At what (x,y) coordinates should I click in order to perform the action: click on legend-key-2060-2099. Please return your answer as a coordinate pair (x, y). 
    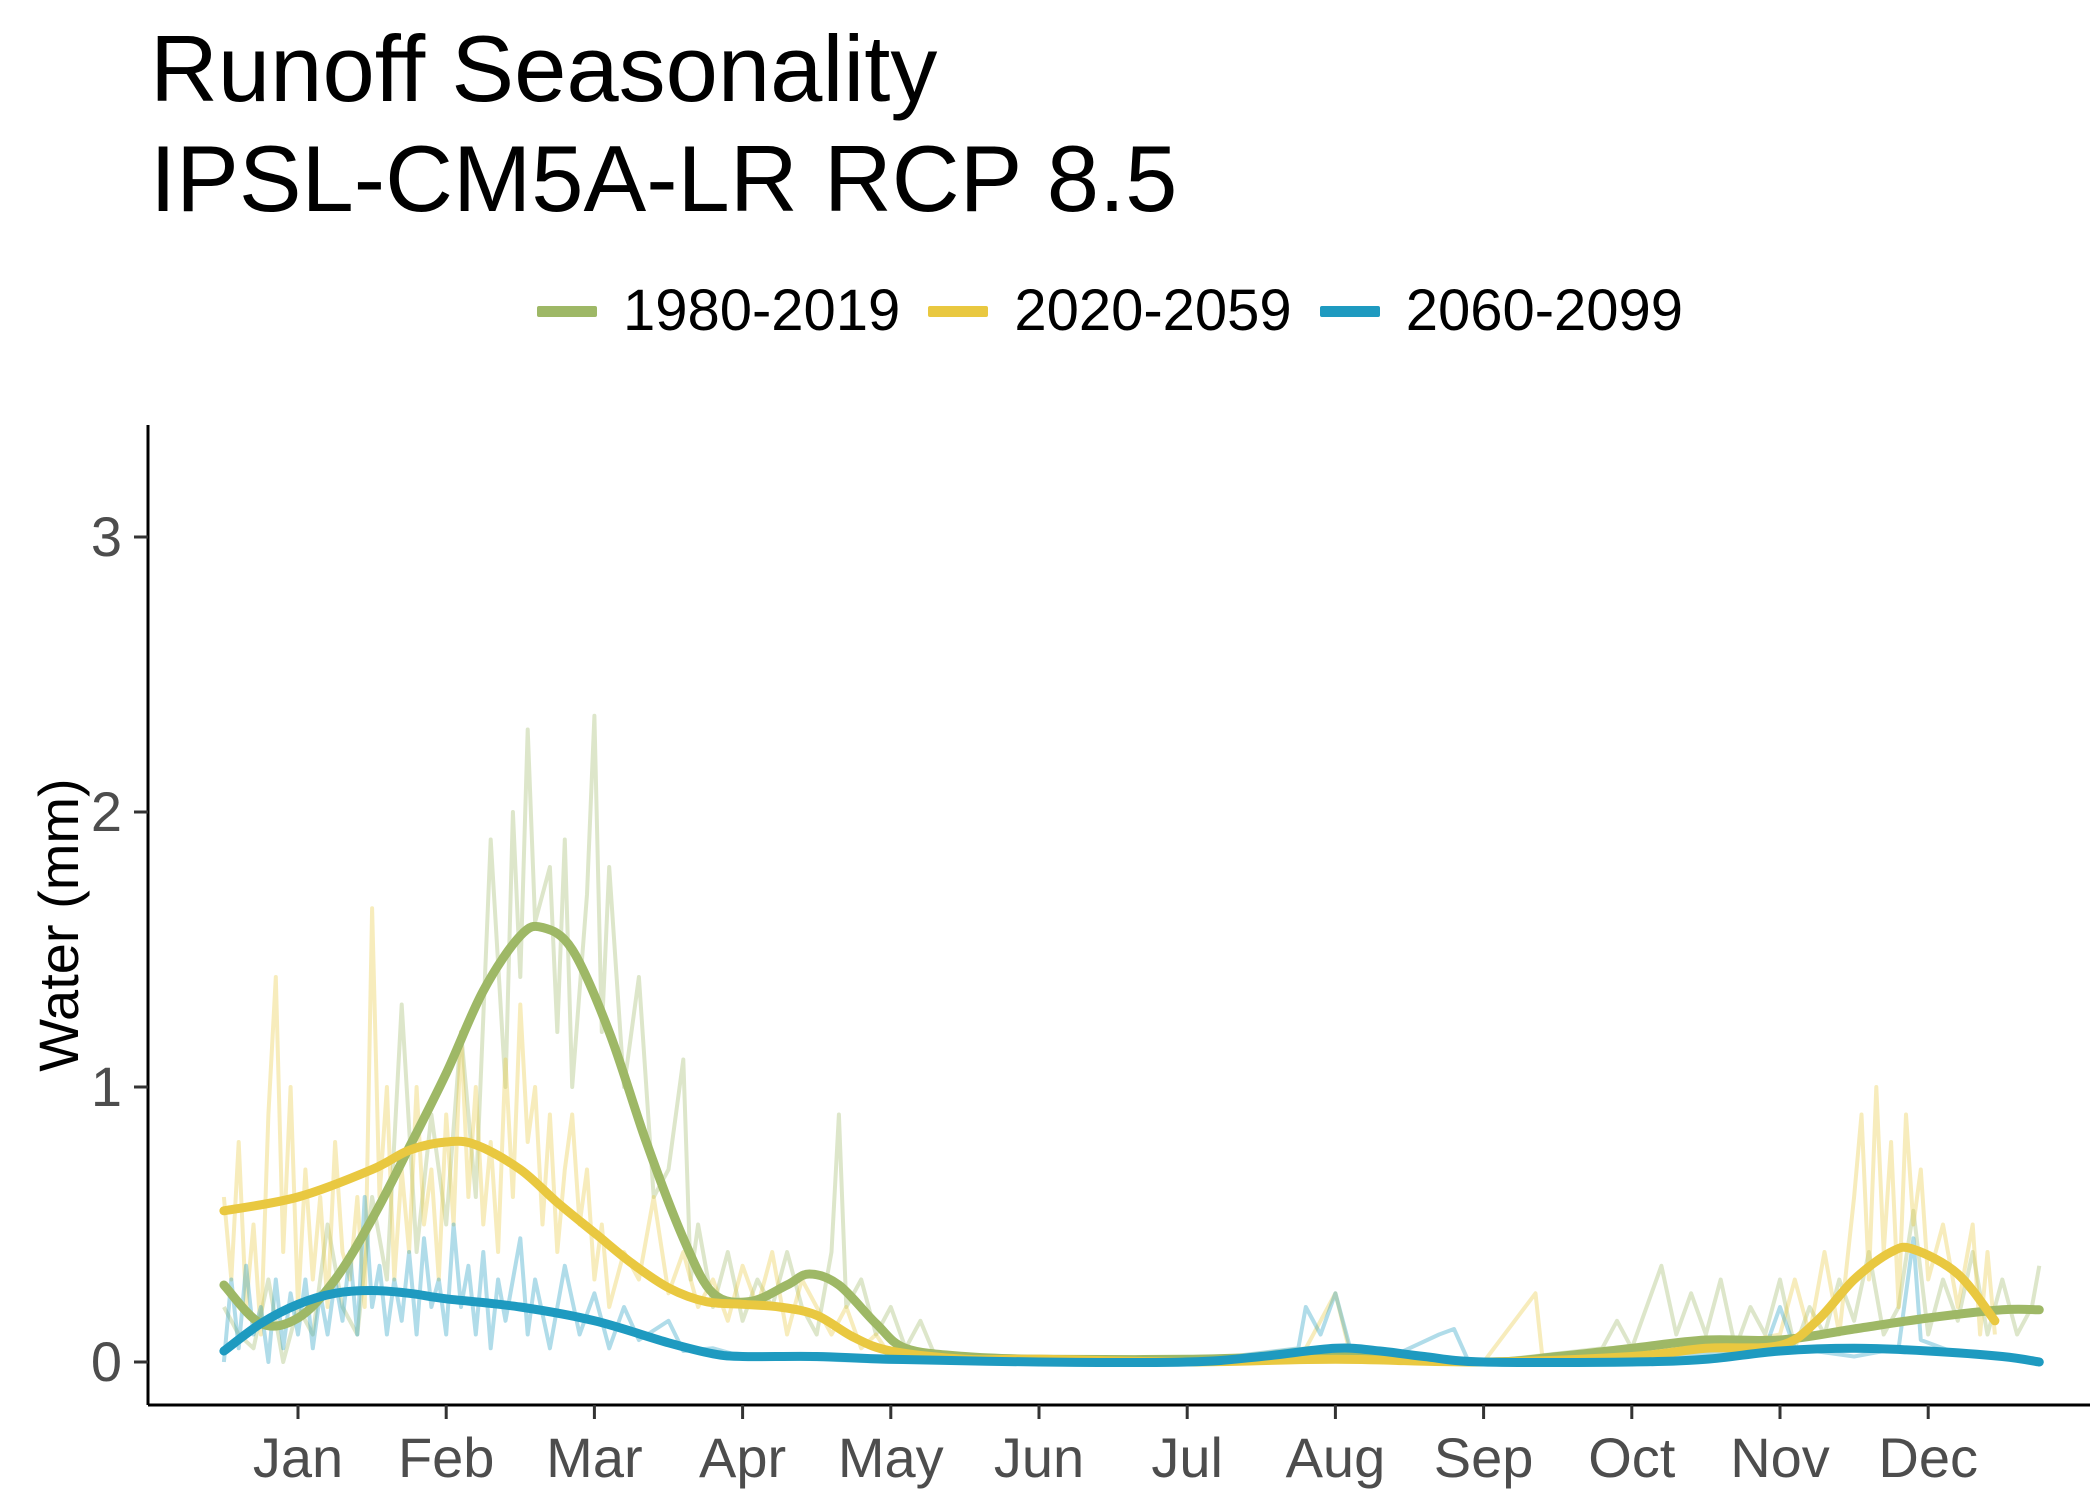
    Looking at the image, I should click on (1349, 311).